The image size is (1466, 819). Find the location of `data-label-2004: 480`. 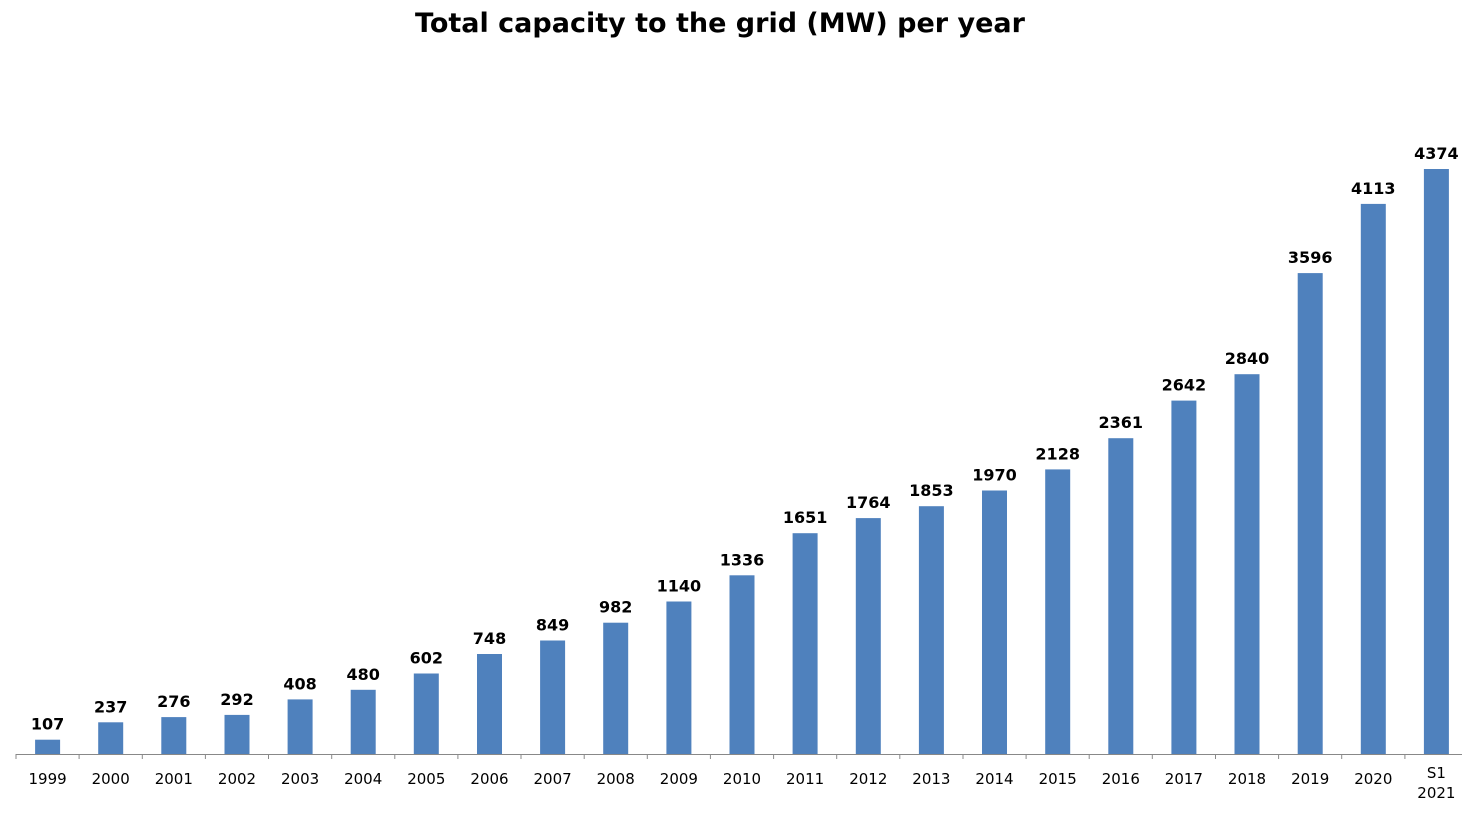

data-label-2004: 480 is located at coordinates (362, 674).